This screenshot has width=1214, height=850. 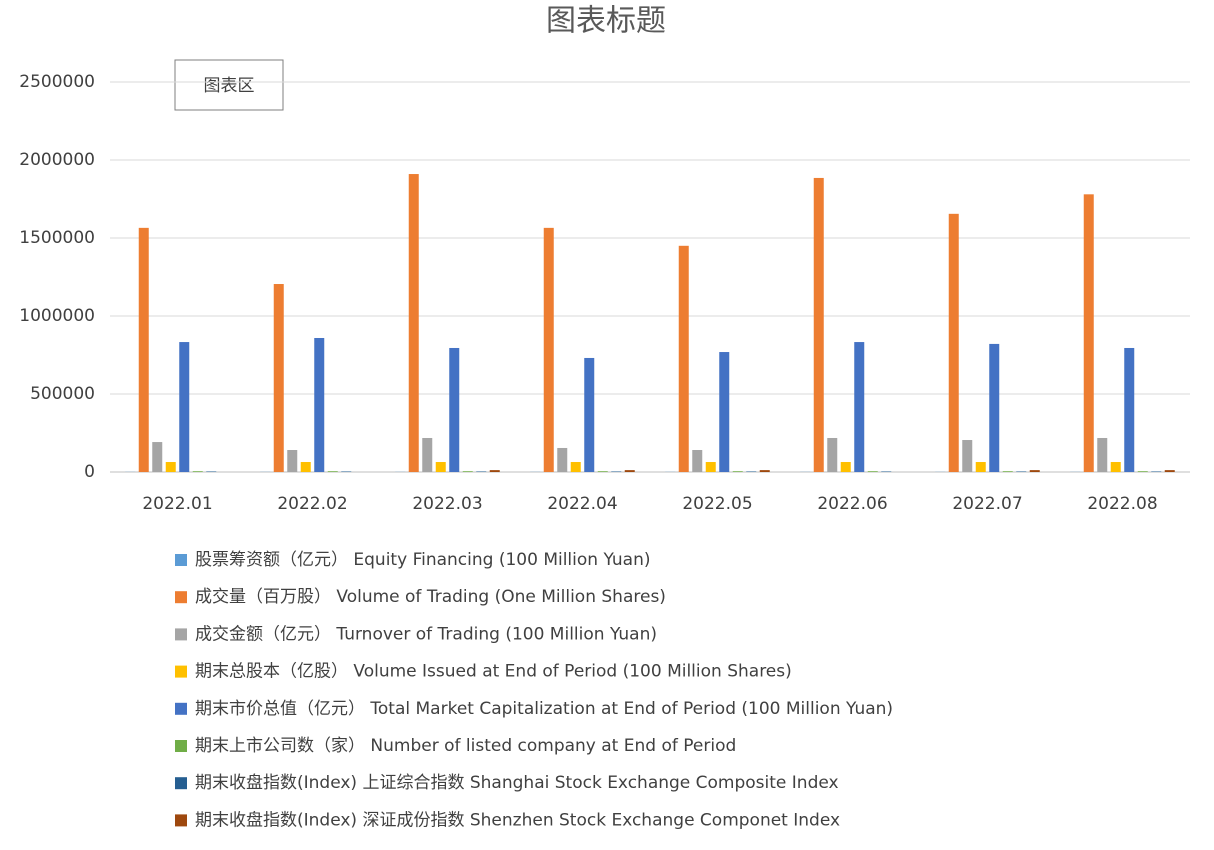 I want to click on annotation-box, so click(x=229, y=85).